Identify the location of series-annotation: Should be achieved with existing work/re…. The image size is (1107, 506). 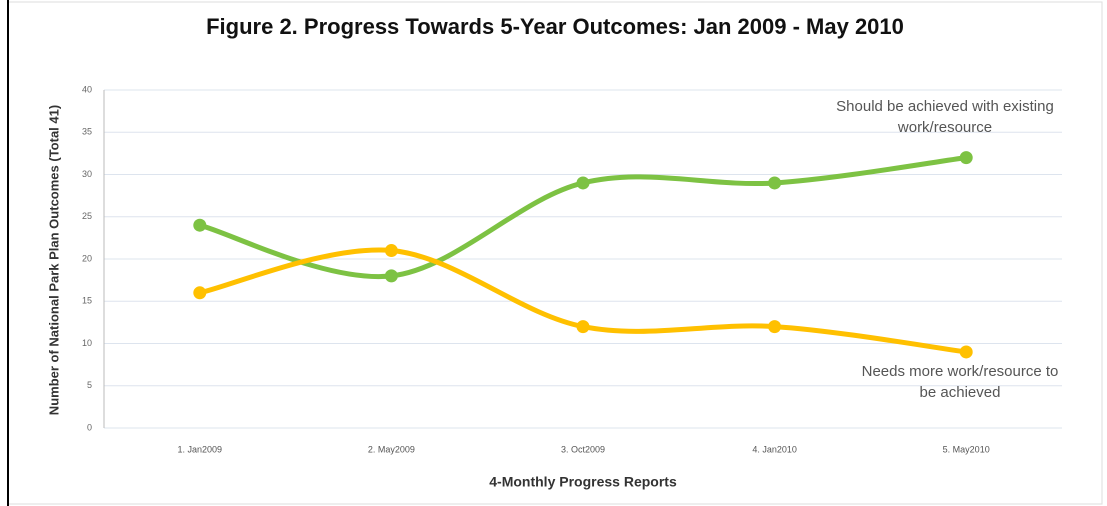
(945, 117).